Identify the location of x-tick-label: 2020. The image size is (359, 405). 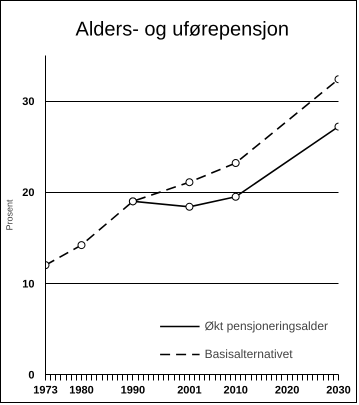
(287, 390).